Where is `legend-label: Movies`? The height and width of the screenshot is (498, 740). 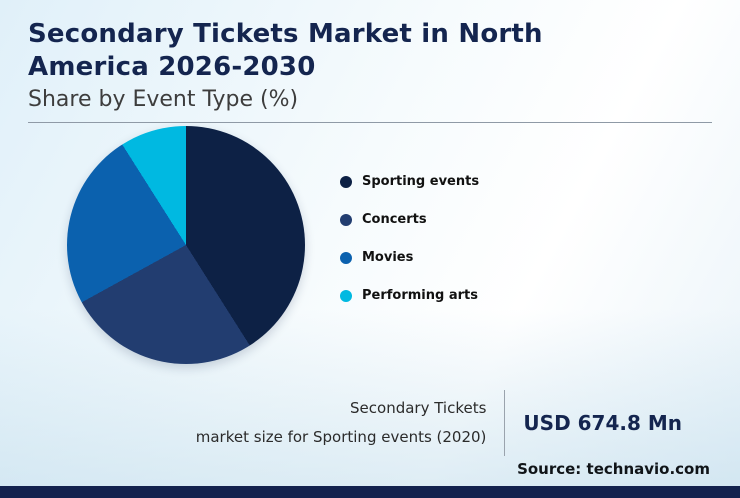 legend-label: Movies is located at coordinates (388, 257).